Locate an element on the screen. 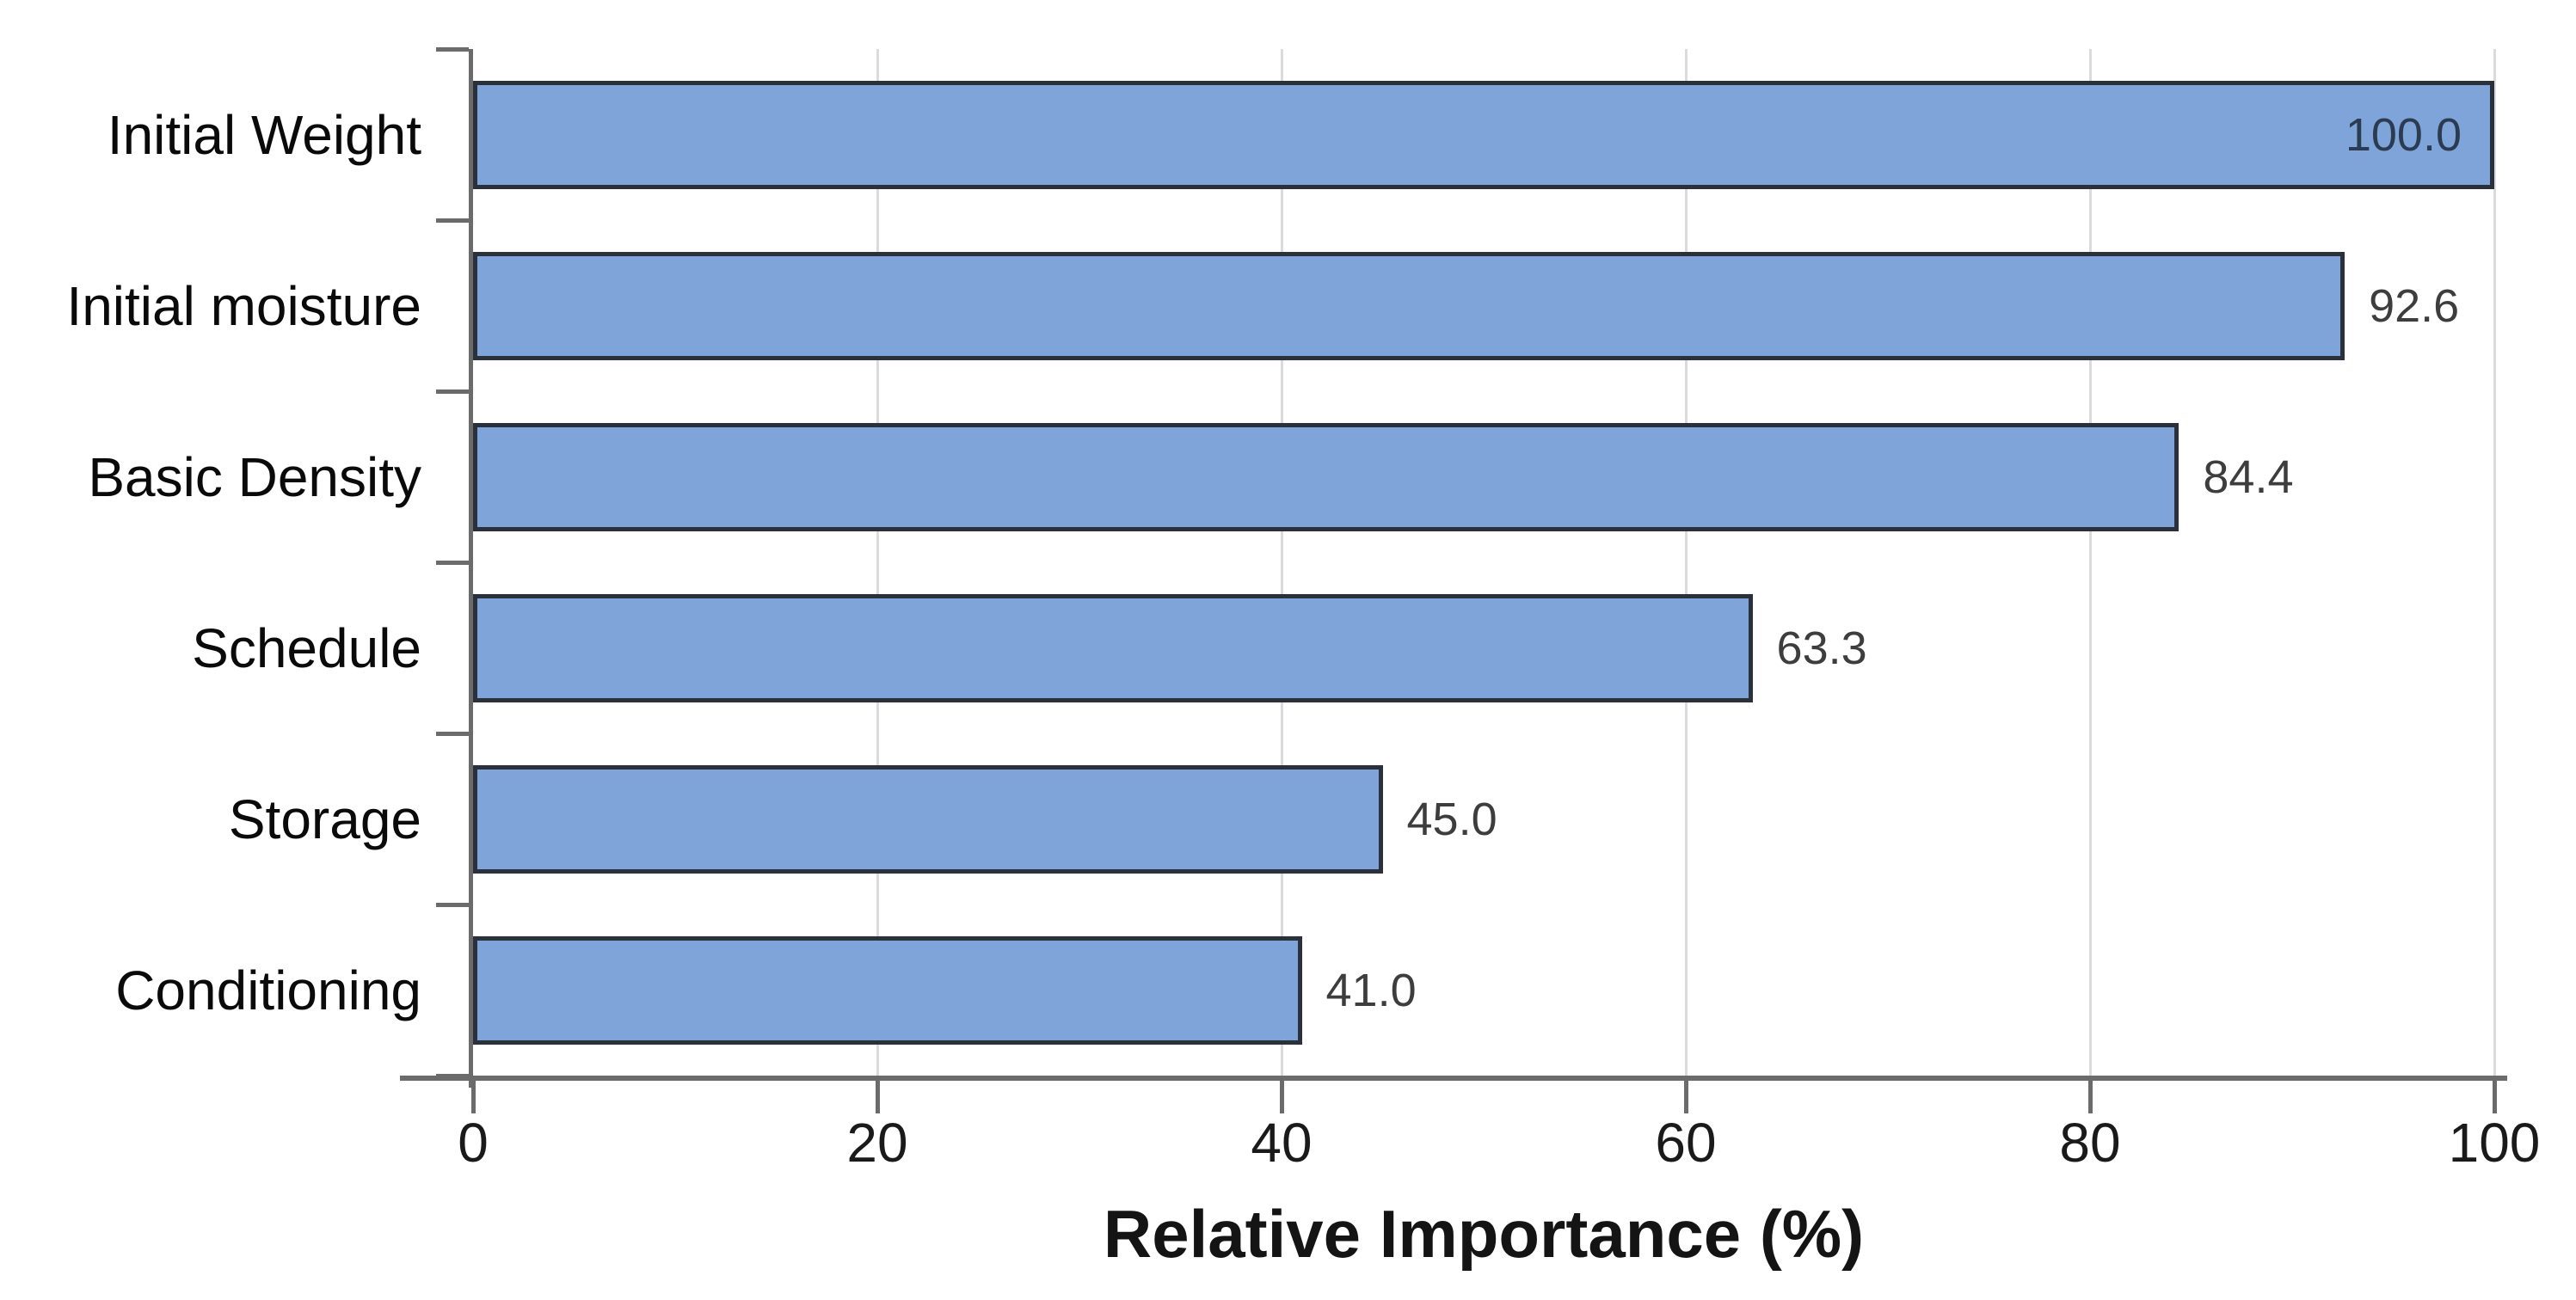 This screenshot has width=2576, height=1300. category-label: Schedule is located at coordinates (306, 647).